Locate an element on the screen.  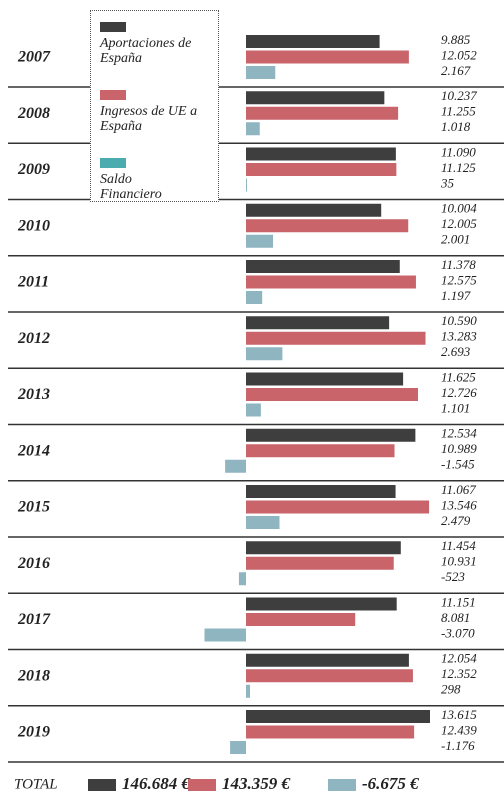
total-value: -6.675 € is located at coordinates (390, 783).